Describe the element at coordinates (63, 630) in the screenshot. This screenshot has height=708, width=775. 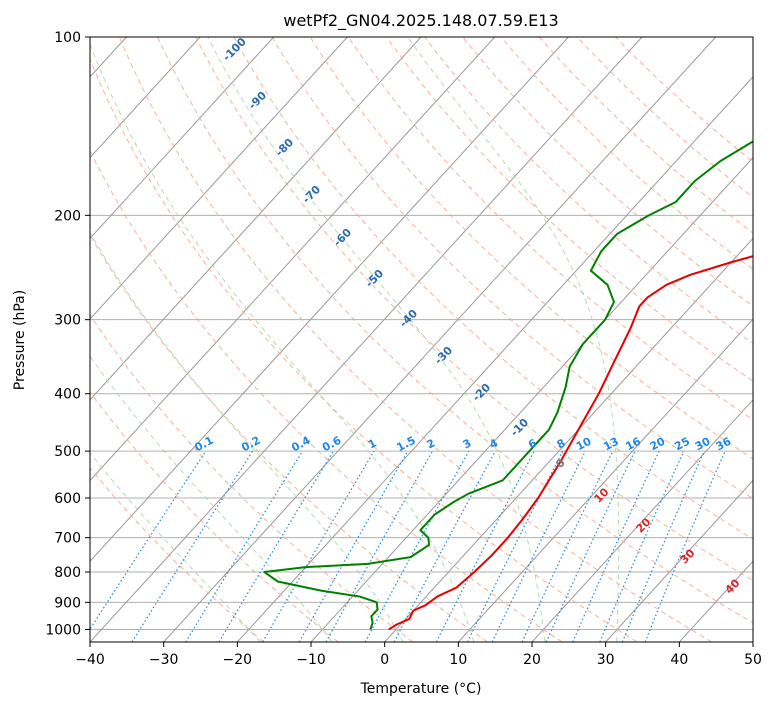
I see `y-tick-label: 1000` at that location.